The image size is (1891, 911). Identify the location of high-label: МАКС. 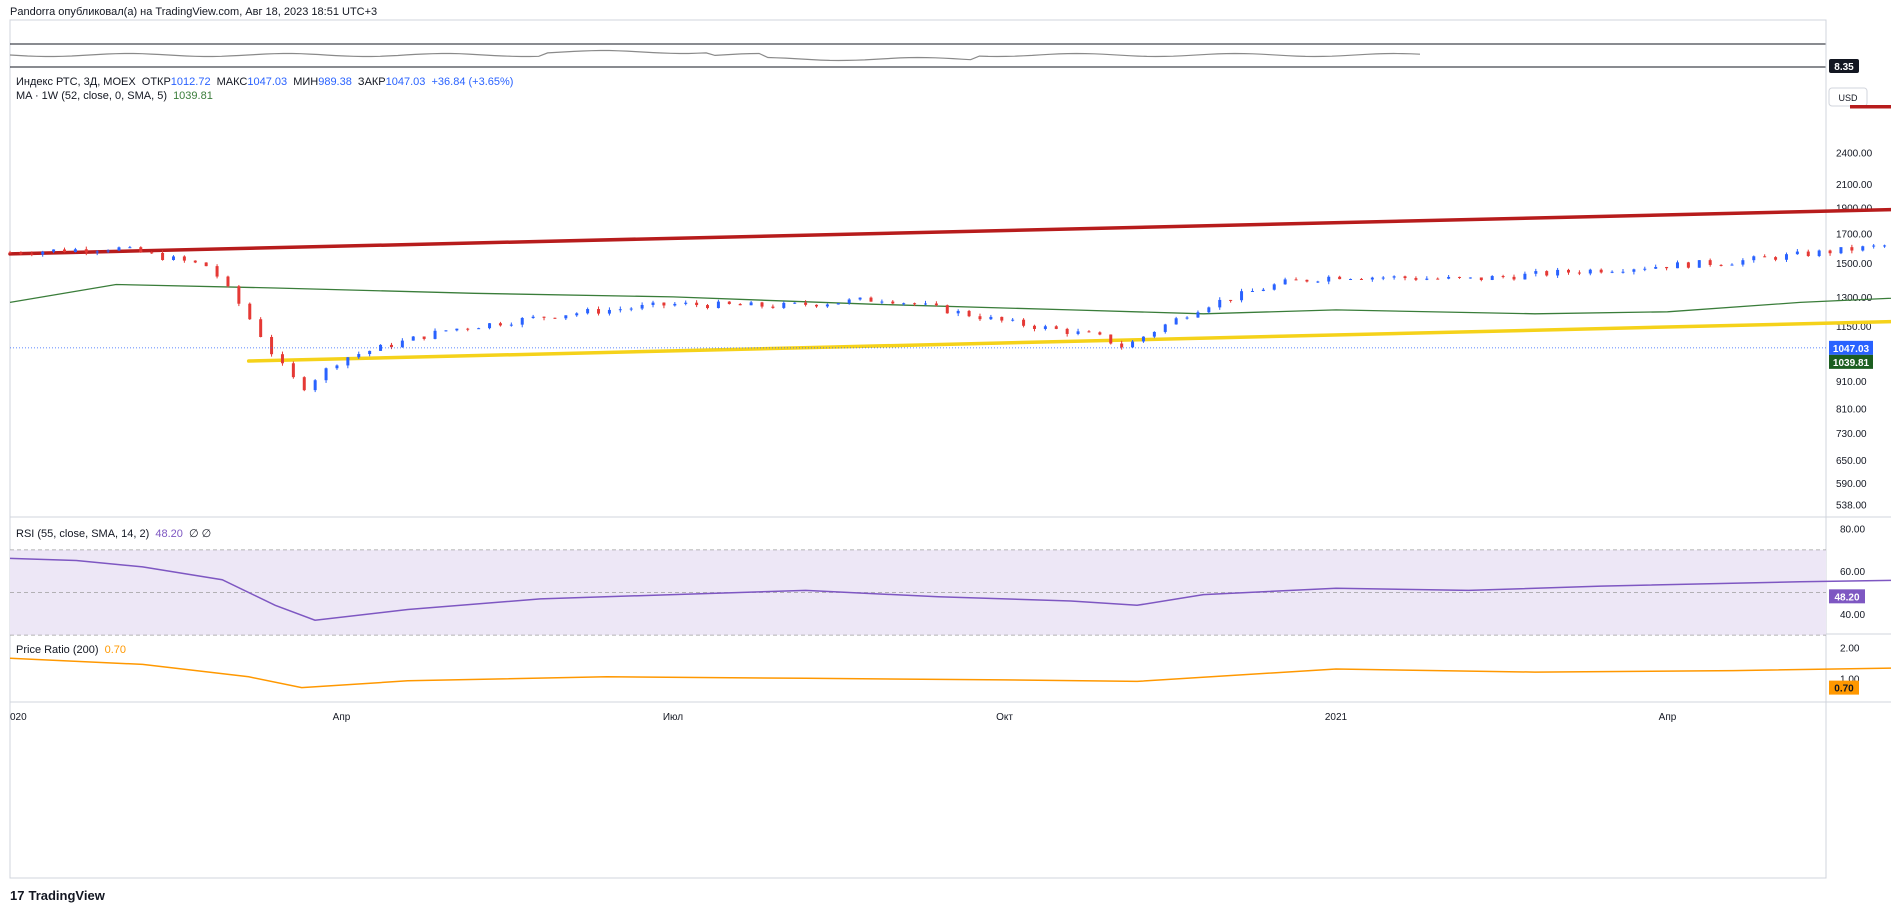
(232, 82).